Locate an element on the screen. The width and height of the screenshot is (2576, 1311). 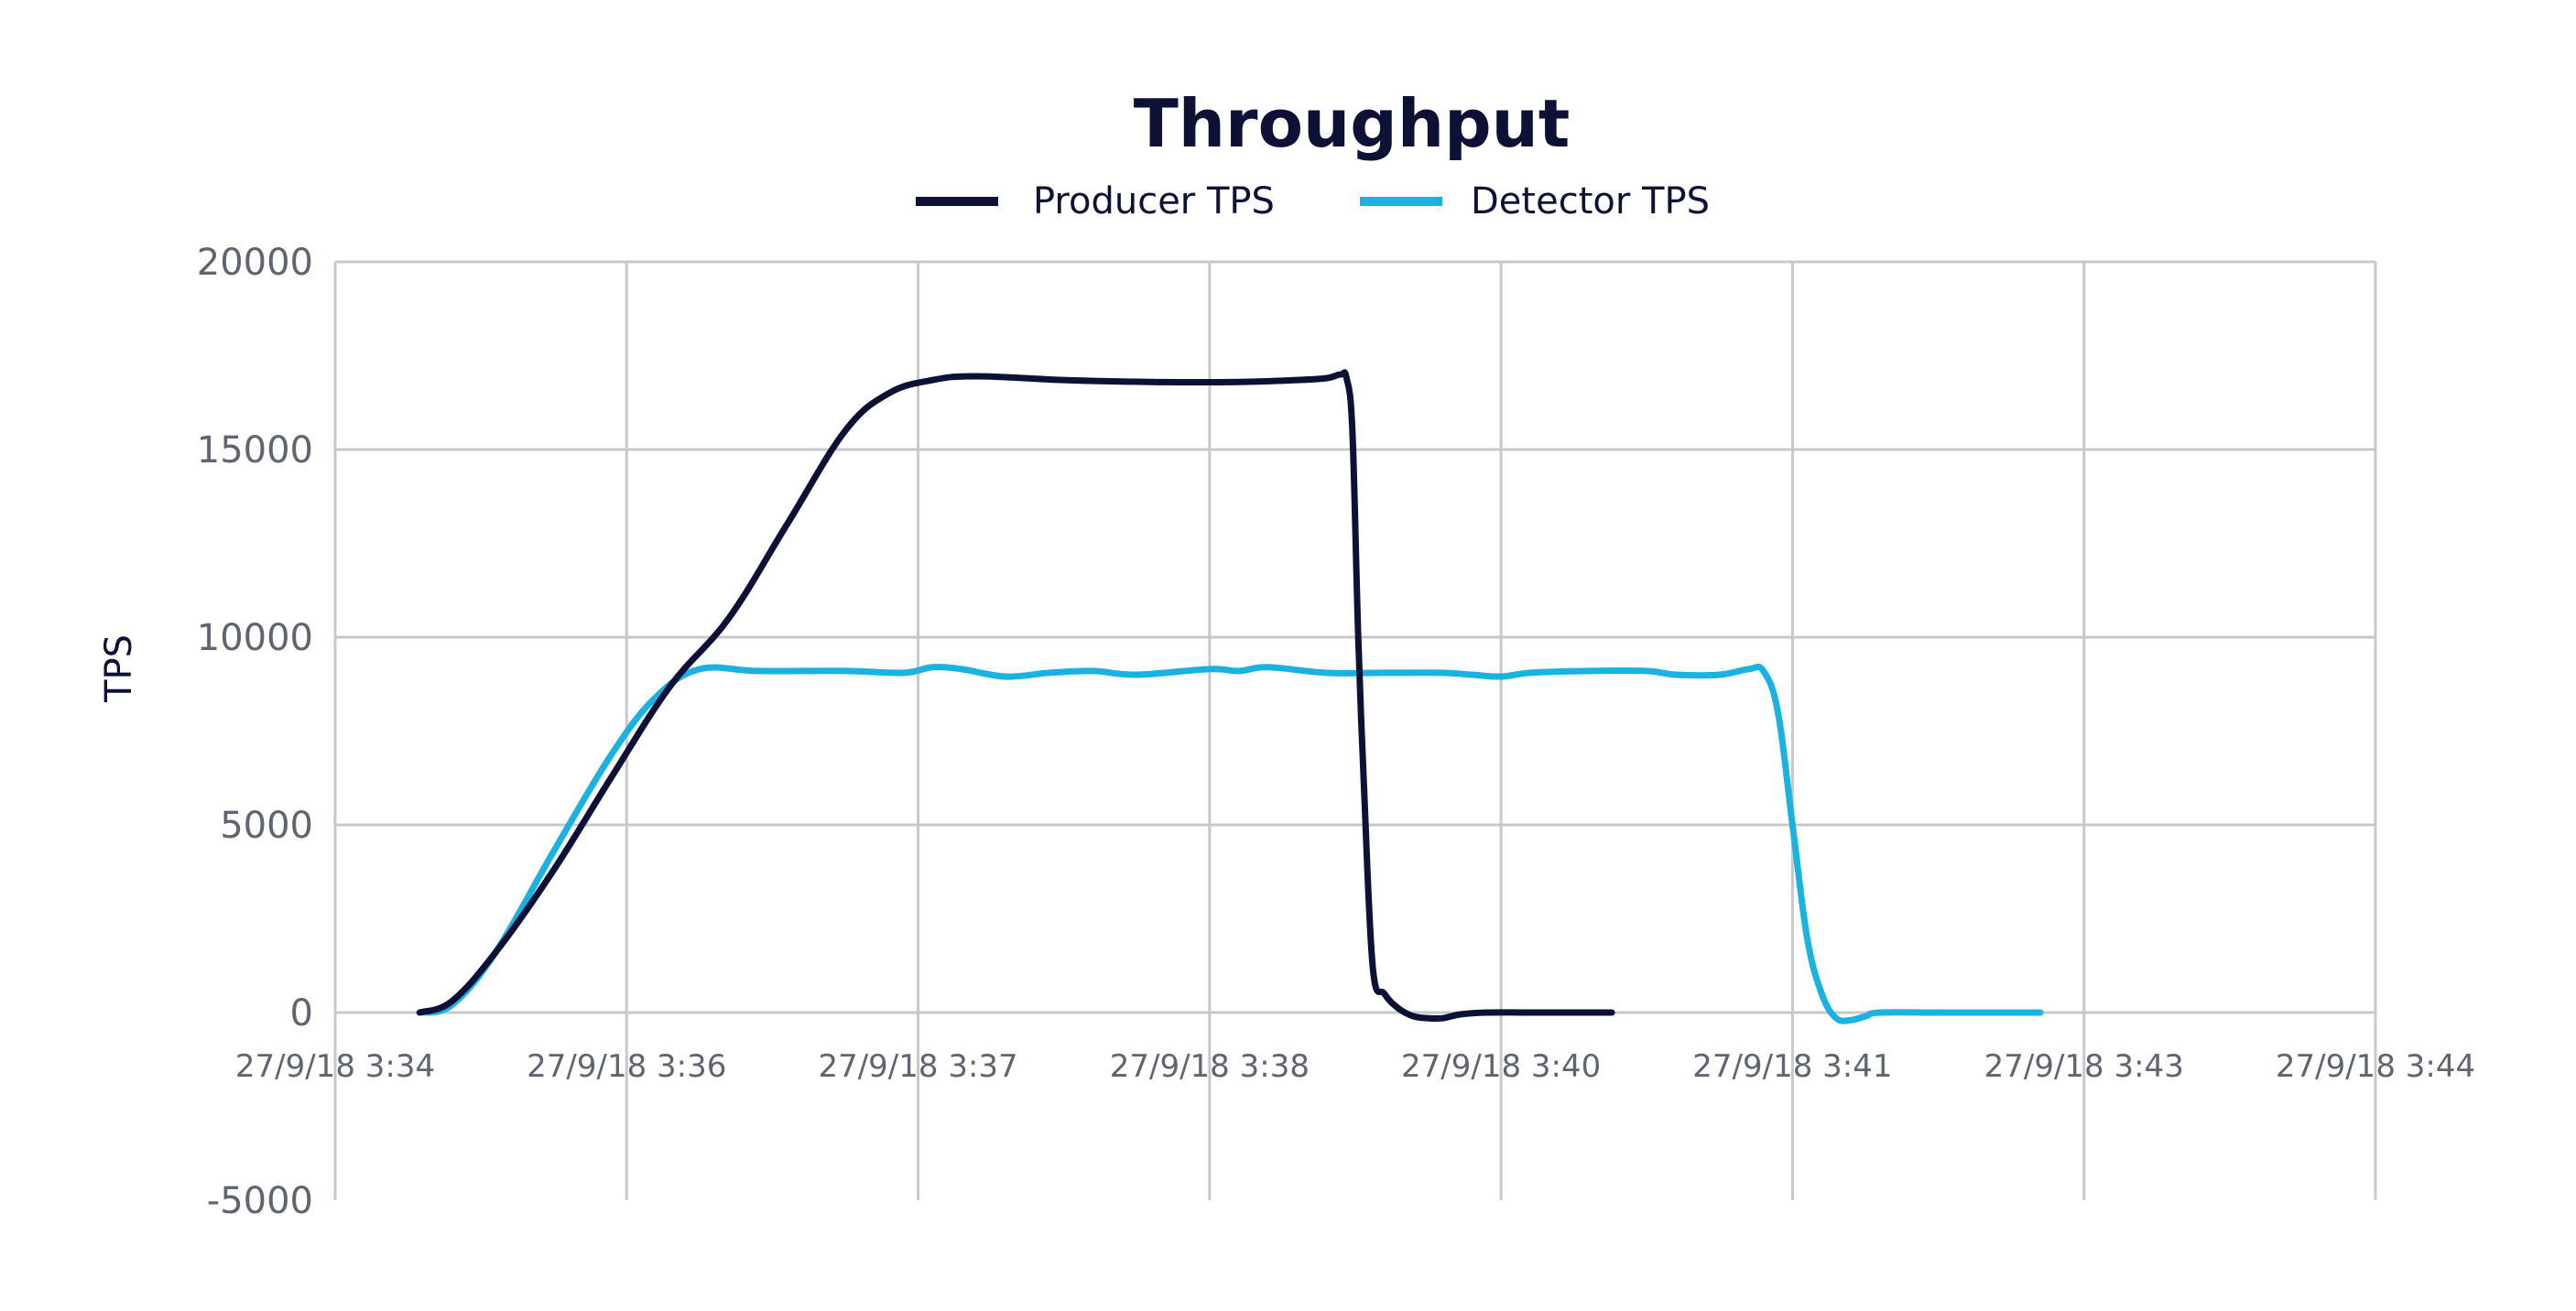
y-tick-label: -5000 is located at coordinates (260, 1201).